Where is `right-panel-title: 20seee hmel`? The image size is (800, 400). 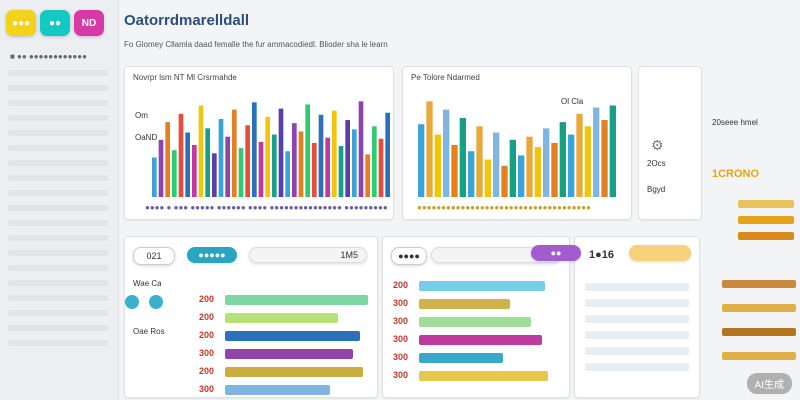
right-panel-title: 20seee hmel is located at coordinates (735, 122).